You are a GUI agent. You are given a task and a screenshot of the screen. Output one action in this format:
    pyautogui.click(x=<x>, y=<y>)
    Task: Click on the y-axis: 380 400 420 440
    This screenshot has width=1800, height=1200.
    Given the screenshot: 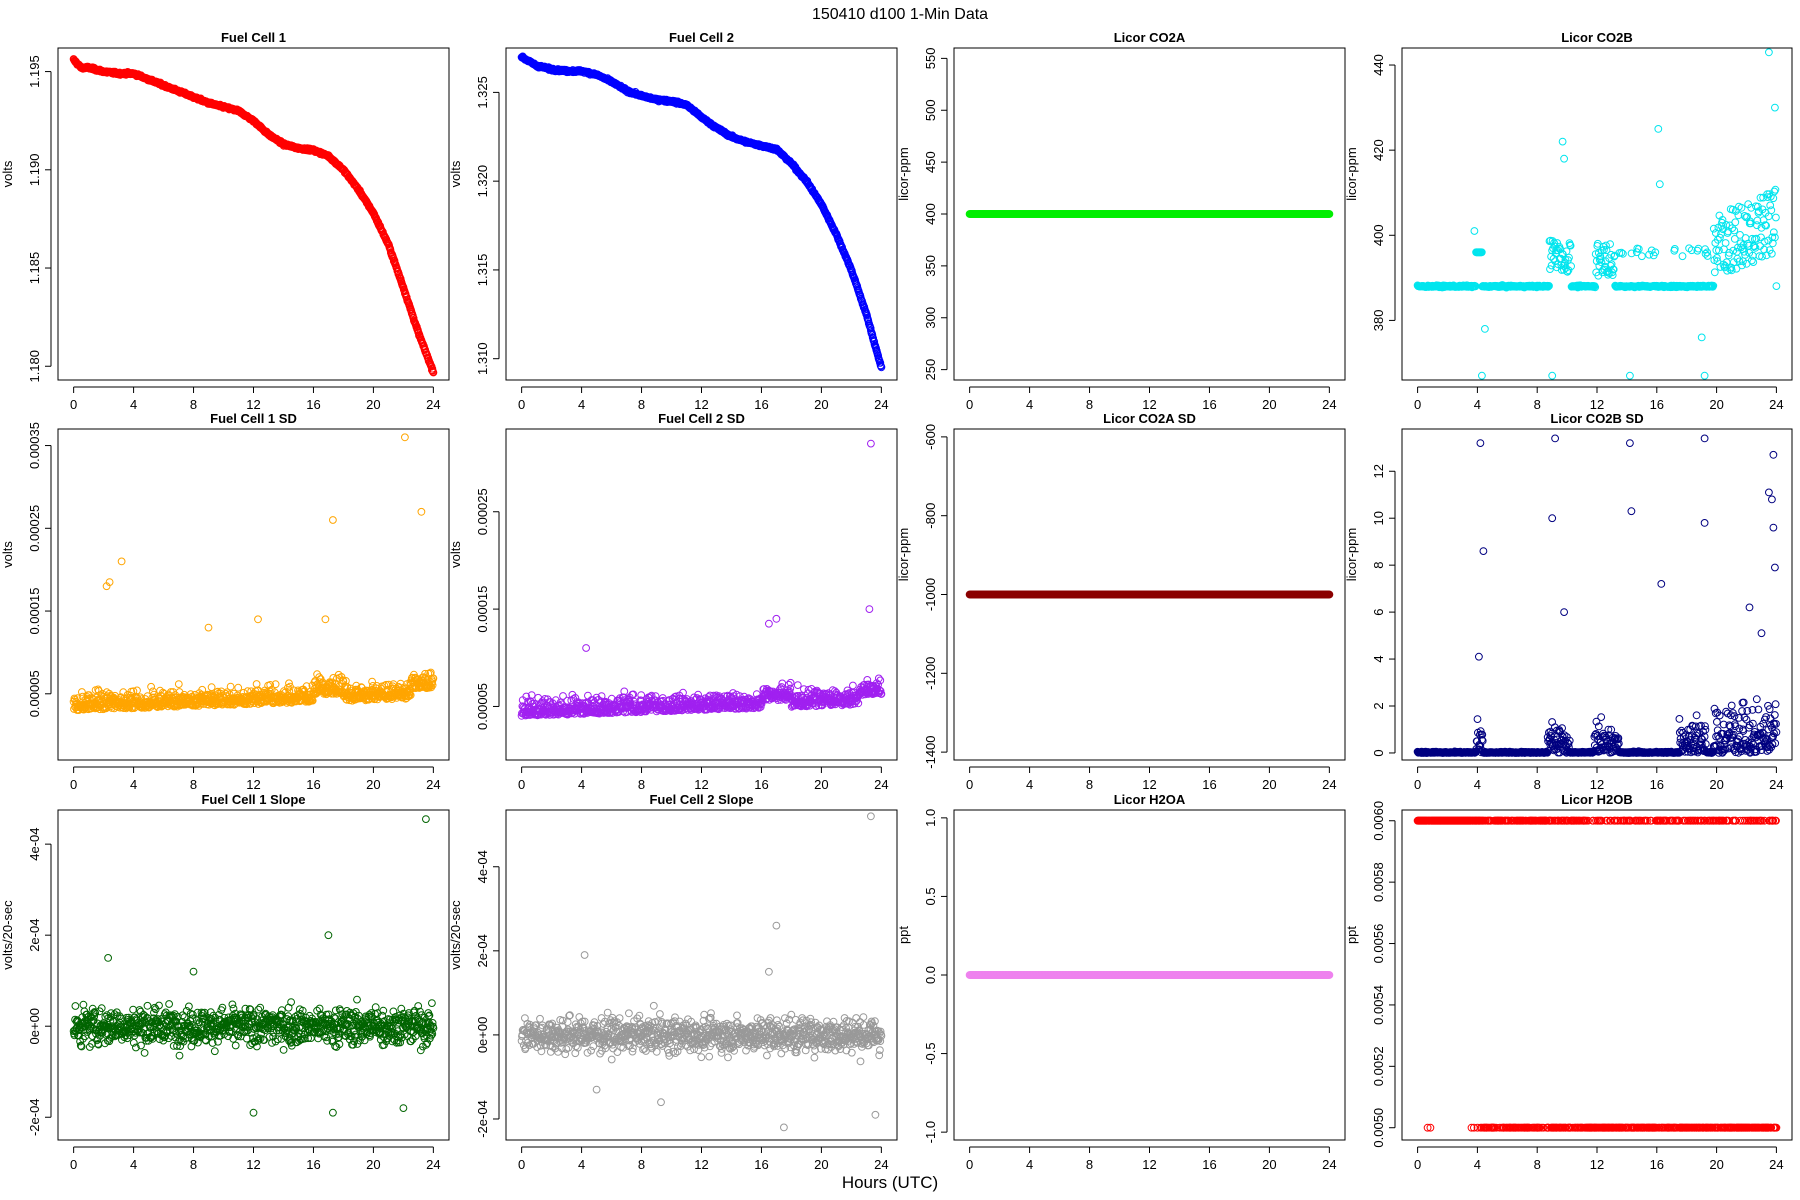 What is the action you would take?
    pyautogui.click(x=1383, y=193)
    